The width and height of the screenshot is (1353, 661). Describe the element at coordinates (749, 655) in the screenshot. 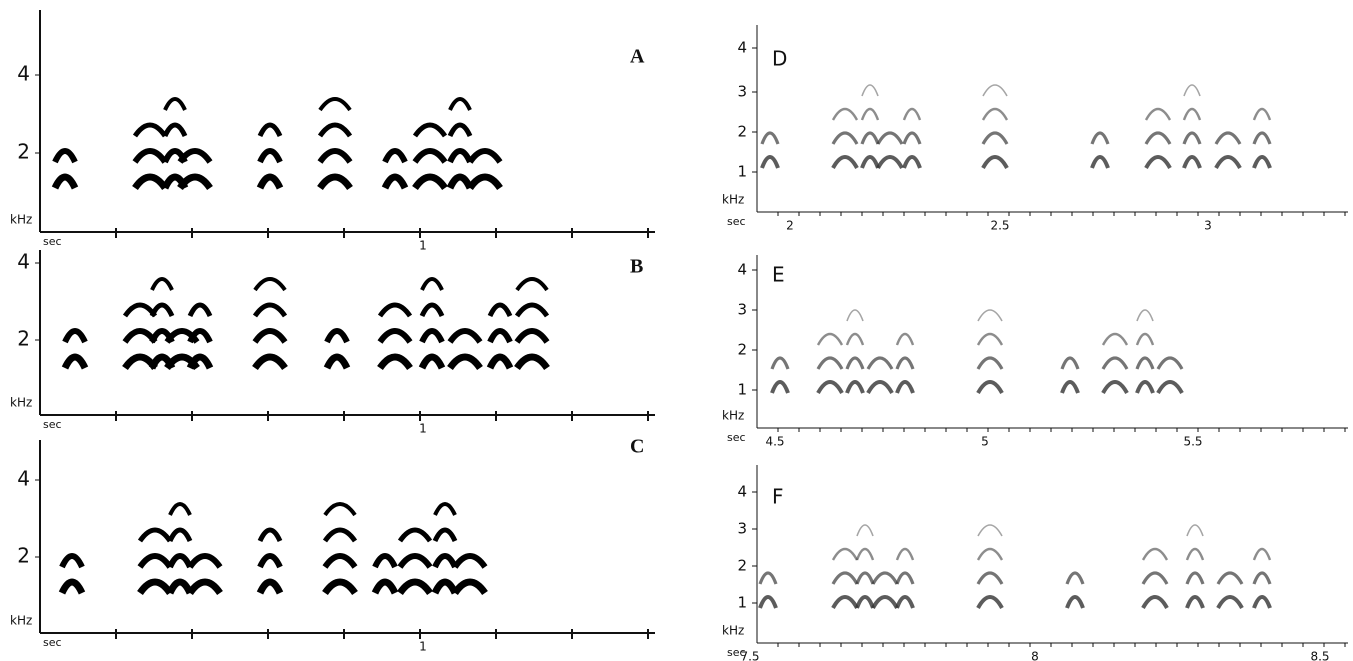

I see `x-tick-label: 7.5` at that location.